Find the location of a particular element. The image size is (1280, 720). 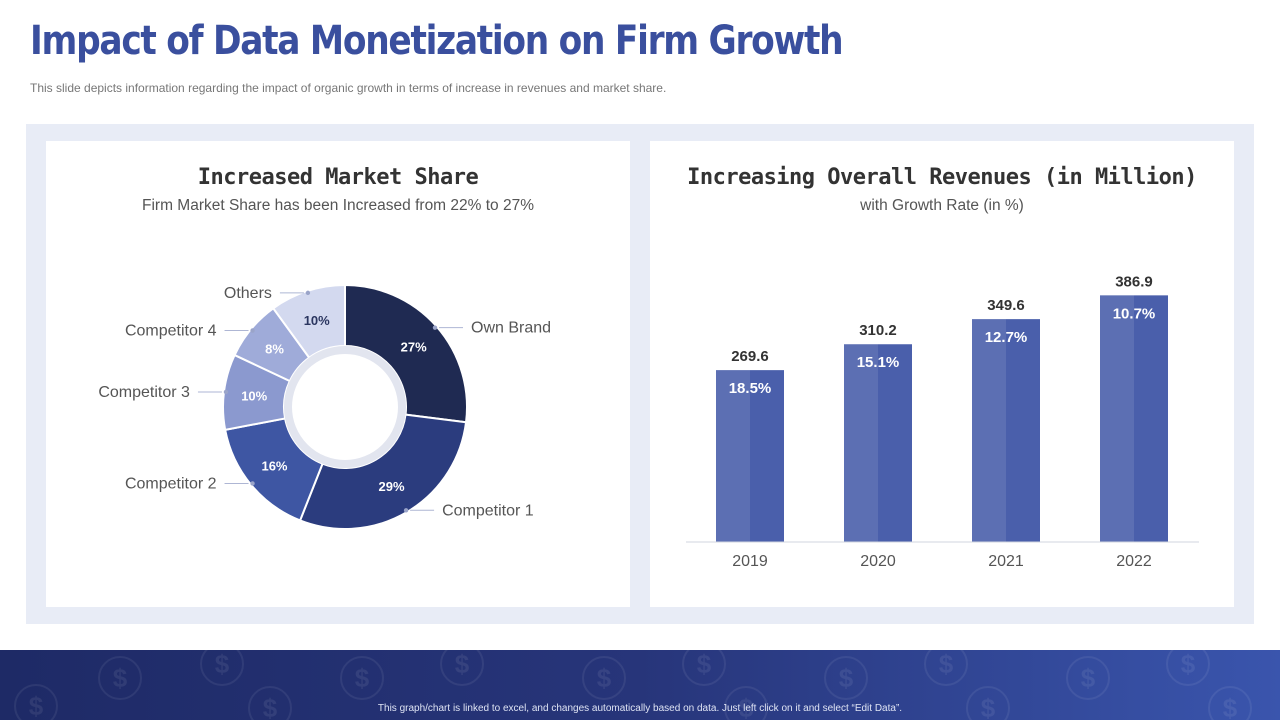

slice-percent-competitor-4: 8% is located at coordinates (274, 349).